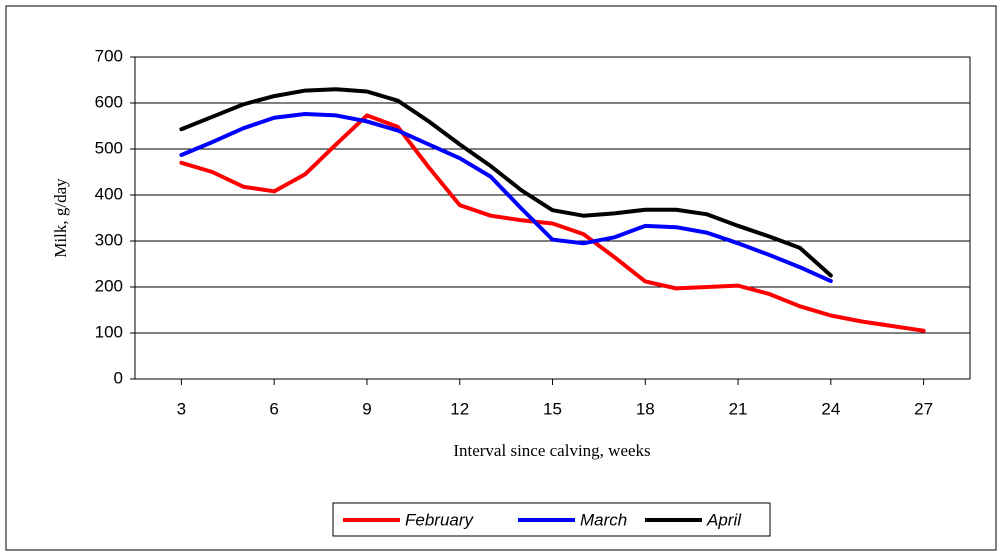 The height and width of the screenshot is (556, 1004). Describe the element at coordinates (109, 101) in the screenshot. I see `y-tick-label: 600` at that location.